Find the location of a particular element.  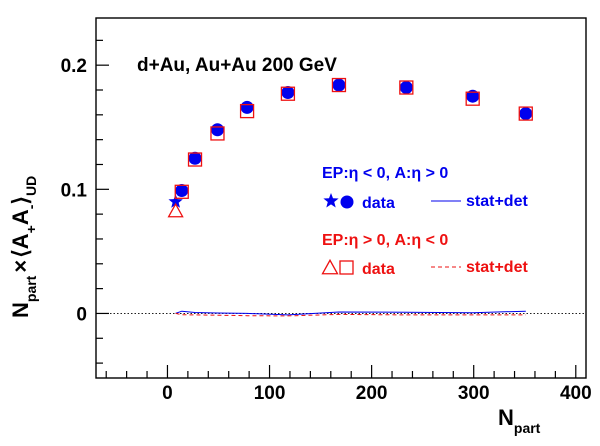

legend-red-header: EP:η > 0, A:η < 0 is located at coordinates (385, 240).